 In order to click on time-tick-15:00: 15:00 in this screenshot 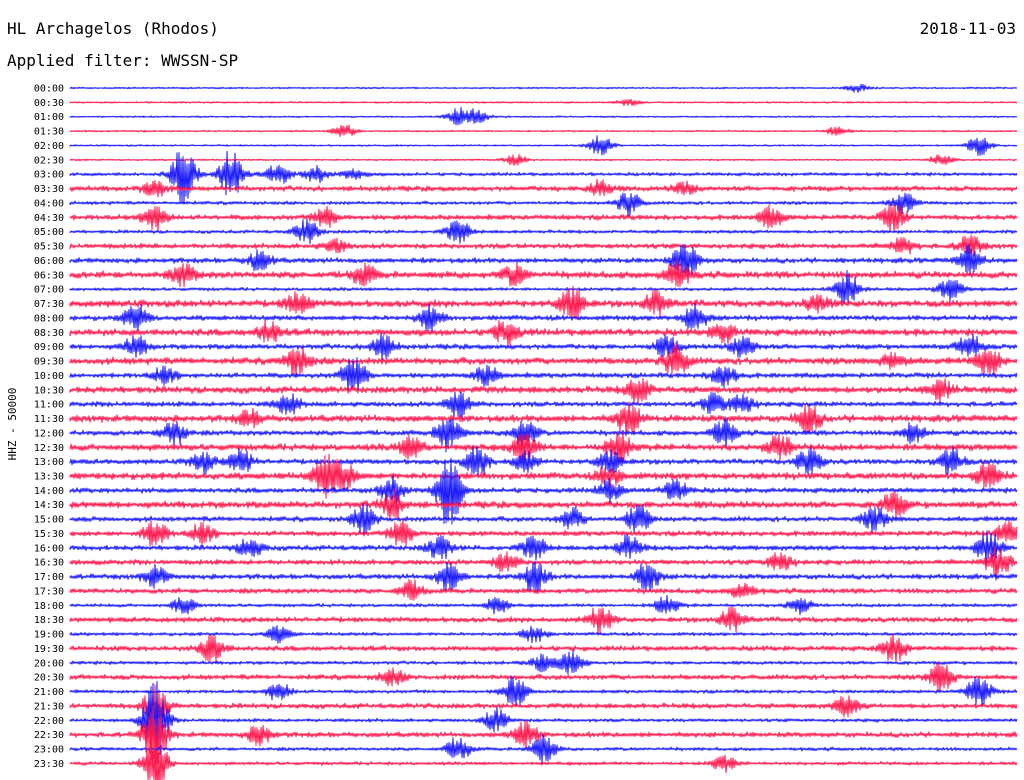, I will do `click(49, 520)`.